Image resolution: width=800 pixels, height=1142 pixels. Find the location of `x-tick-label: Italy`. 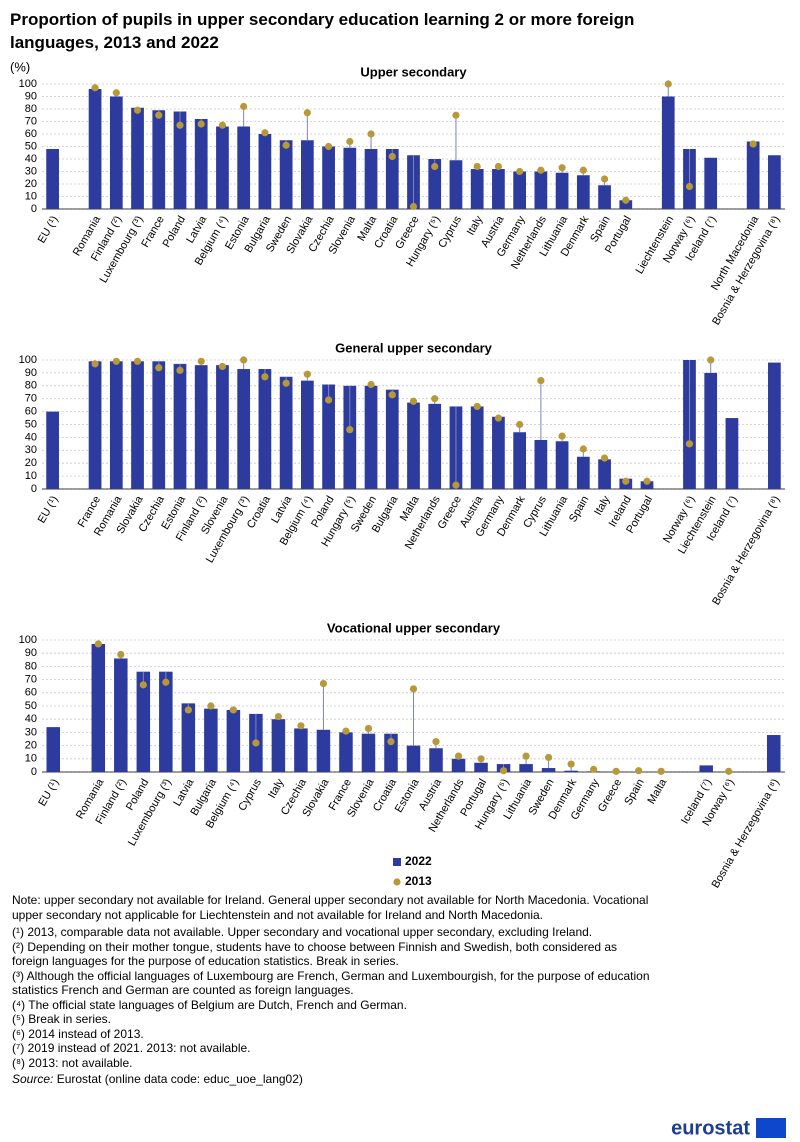

x-tick-label: Italy is located at coordinates (276, 789).